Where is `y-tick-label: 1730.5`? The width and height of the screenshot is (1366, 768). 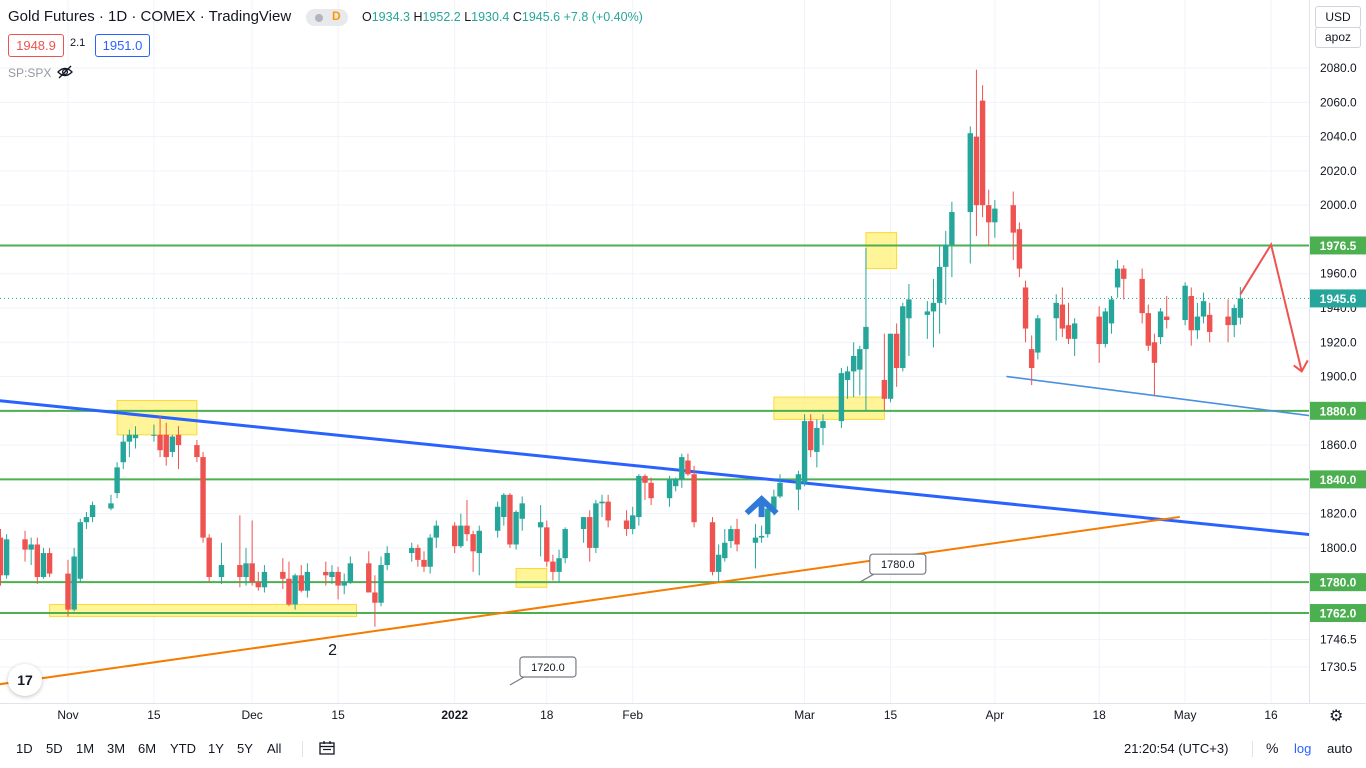 y-tick-label: 1730.5 is located at coordinates (1338, 667).